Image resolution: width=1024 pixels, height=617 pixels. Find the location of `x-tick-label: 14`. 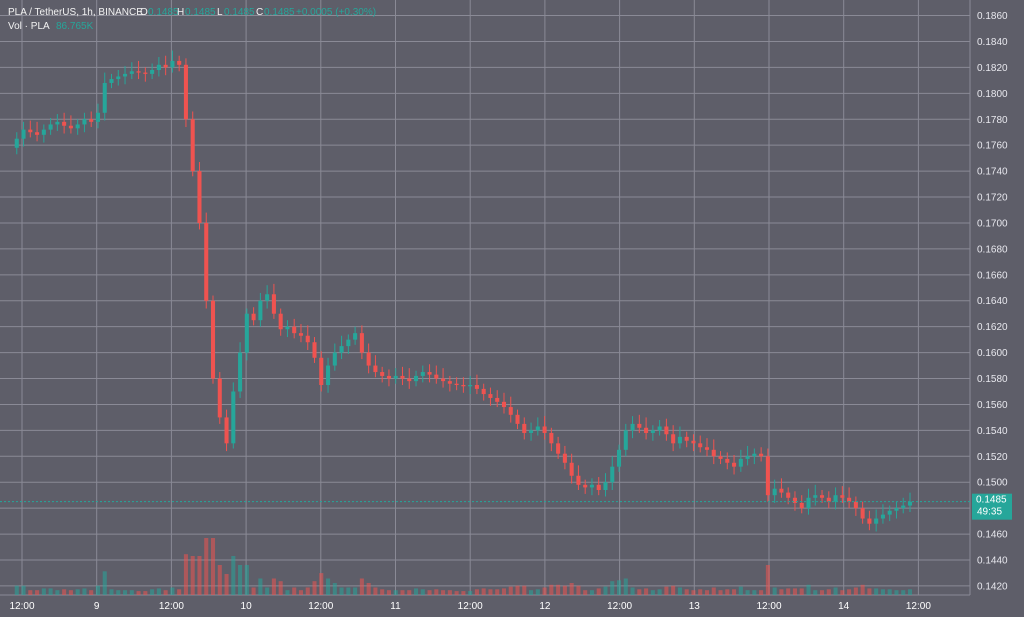

x-tick-label: 14 is located at coordinates (844, 606).